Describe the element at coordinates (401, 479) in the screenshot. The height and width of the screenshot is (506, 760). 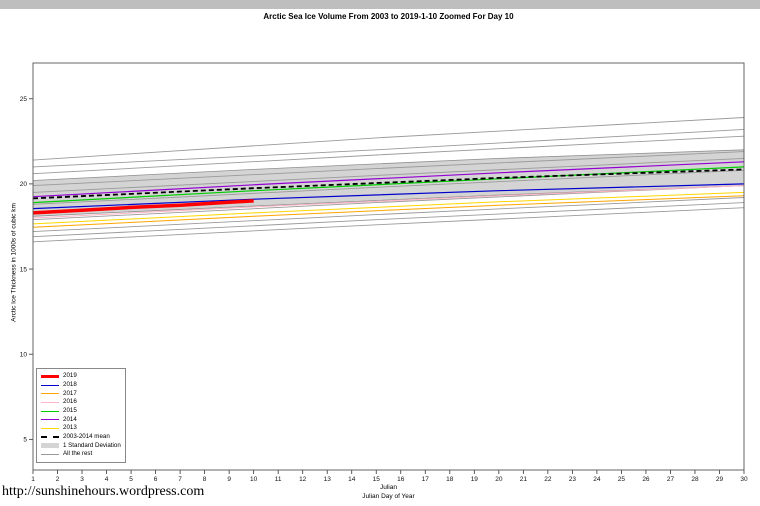
I see `x-tick-label: 16` at that location.